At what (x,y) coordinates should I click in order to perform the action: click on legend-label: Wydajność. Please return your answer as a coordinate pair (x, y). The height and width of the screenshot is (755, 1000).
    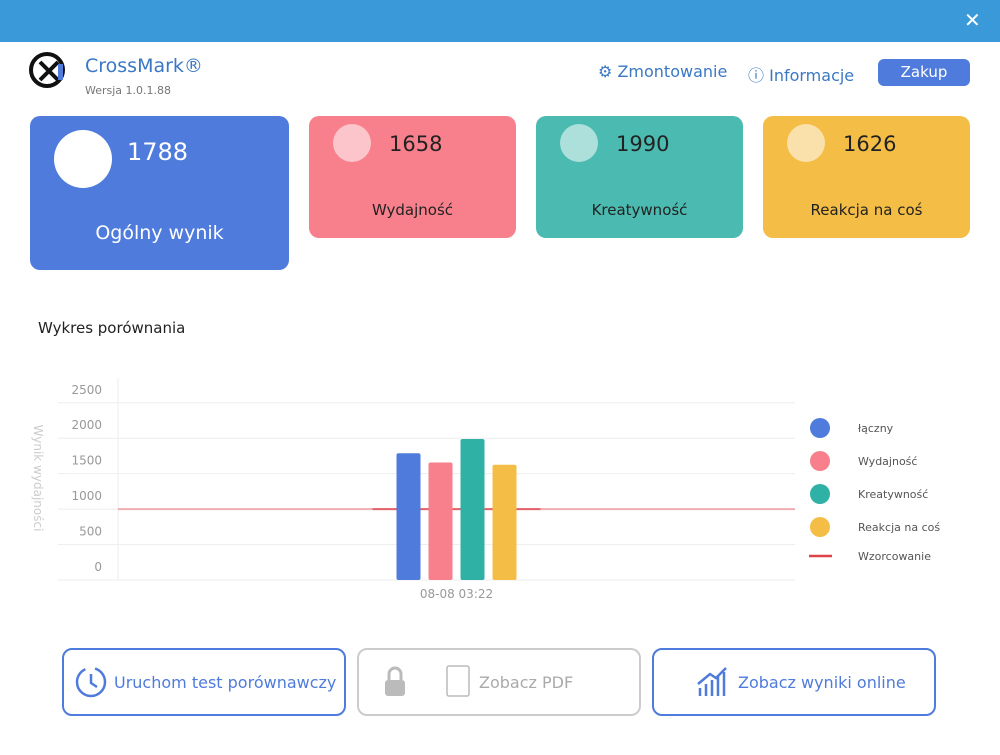
    Looking at the image, I should click on (887, 461).